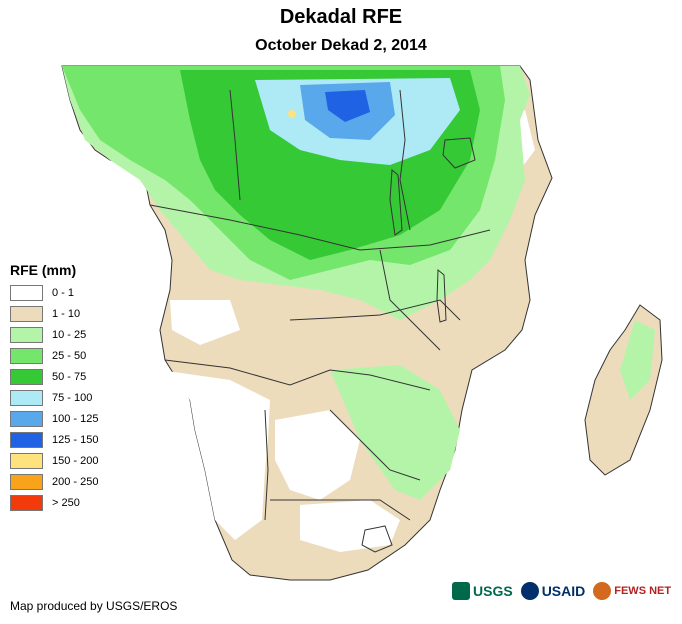 Image resolution: width=682 pixels, height=624 pixels. What do you see at coordinates (347, 106) in the screenshot?
I see `rain-125-150-zone` at bounding box center [347, 106].